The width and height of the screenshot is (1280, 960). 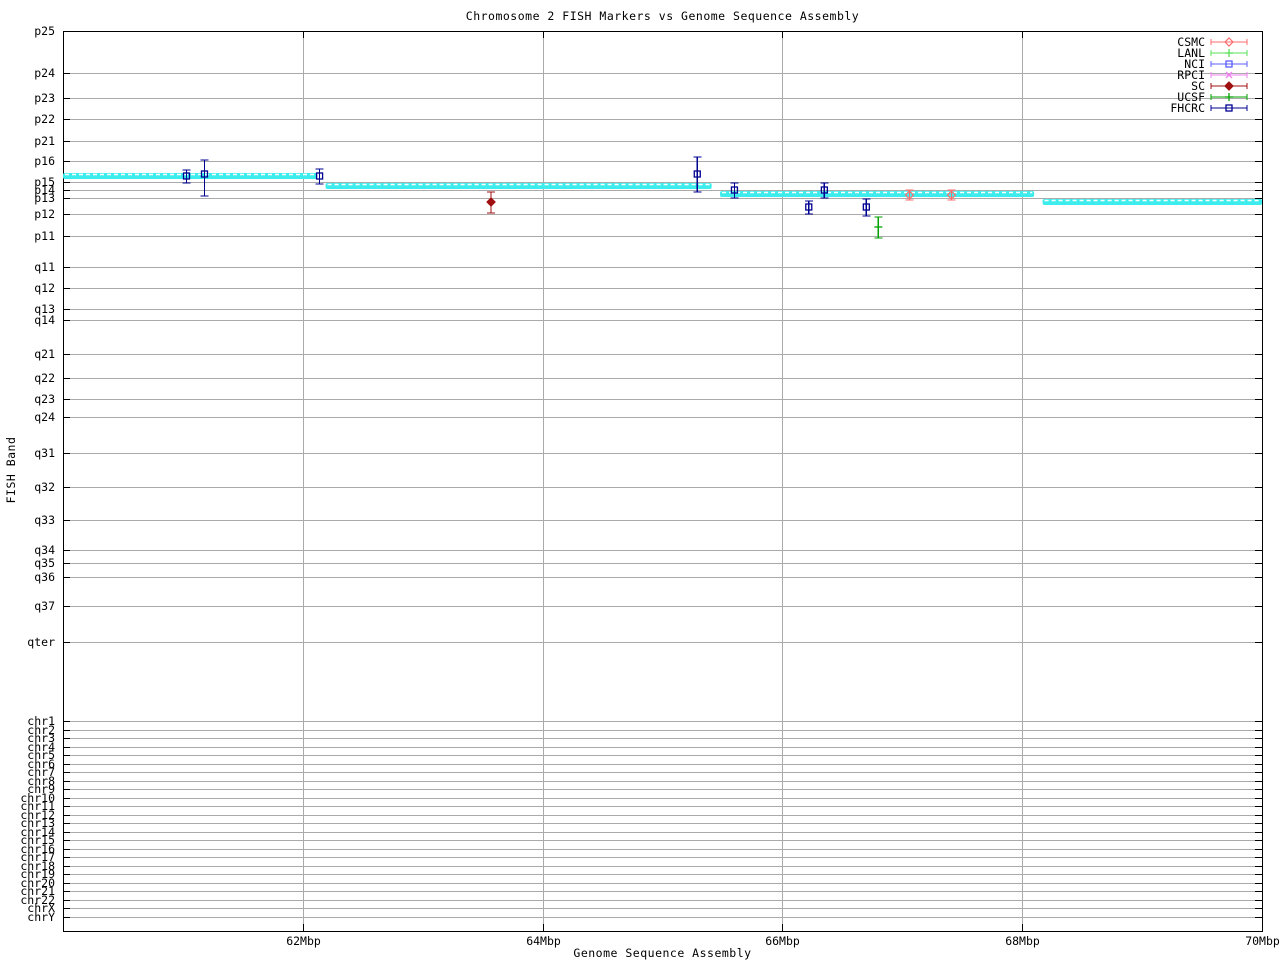 I want to click on y-tick-label: q32, so click(x=44, y=487).